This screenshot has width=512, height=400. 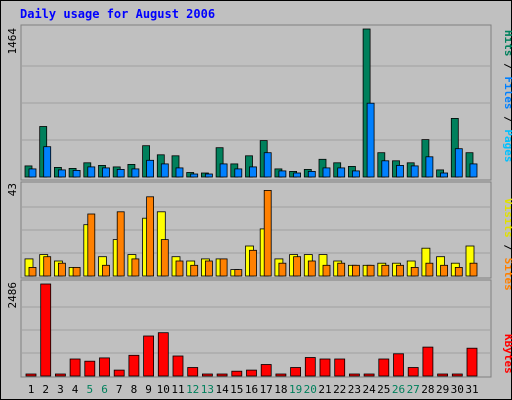 What do you see at coordinates (31, 389) in the screenshot?
I see `x-tick-label: 1` at bounding box center [31, 389].